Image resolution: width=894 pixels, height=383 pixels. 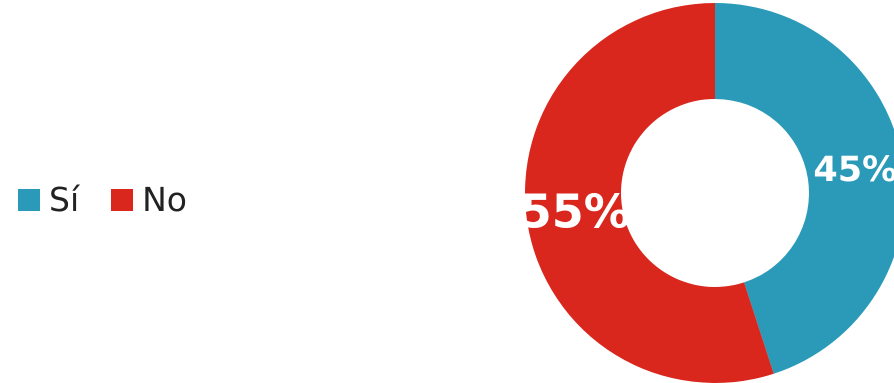 I want to click on chart-legend: Sí No, so click(x=118, y=199).